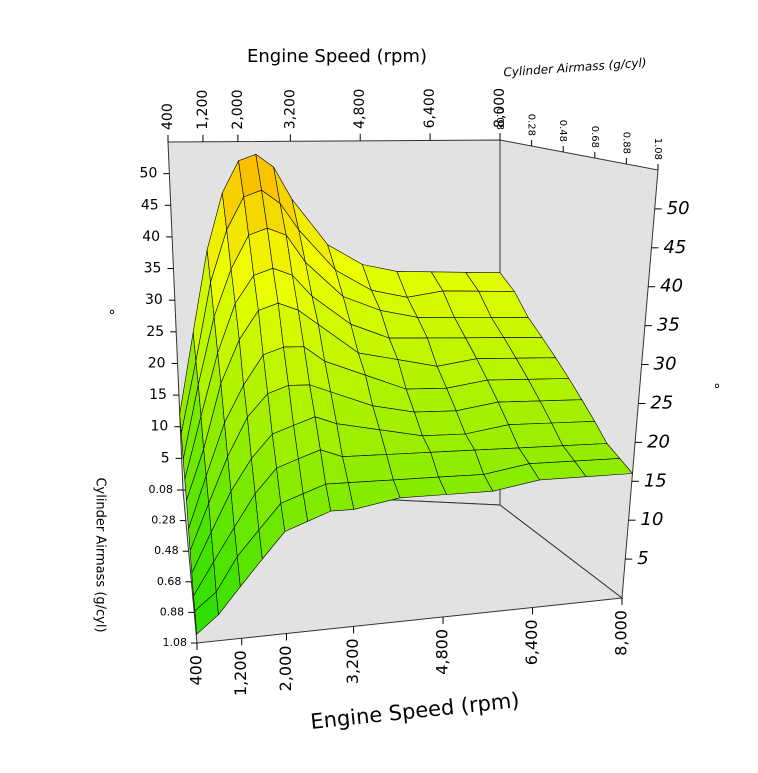 The width and height of the screenshot is (758, 773). Describe the element at coordinates (621, 633) in the screenshot. I see `x-tick-label: 8,000` at that location.